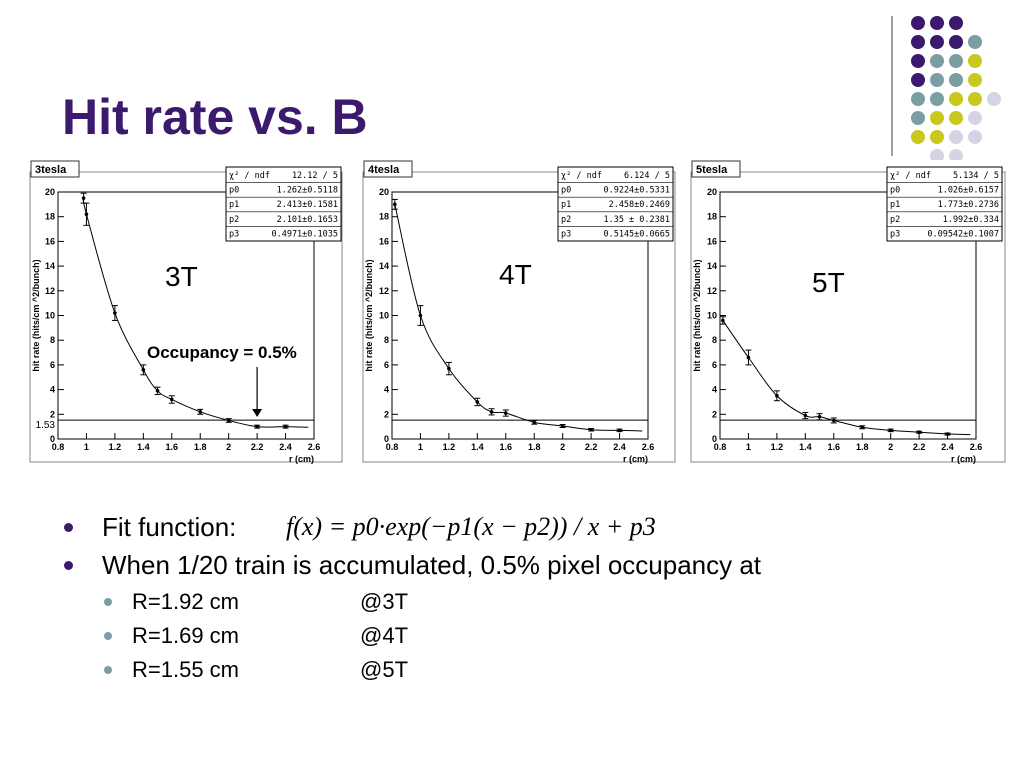  I want to click on bullet-dot-icon, so click(68, 565).